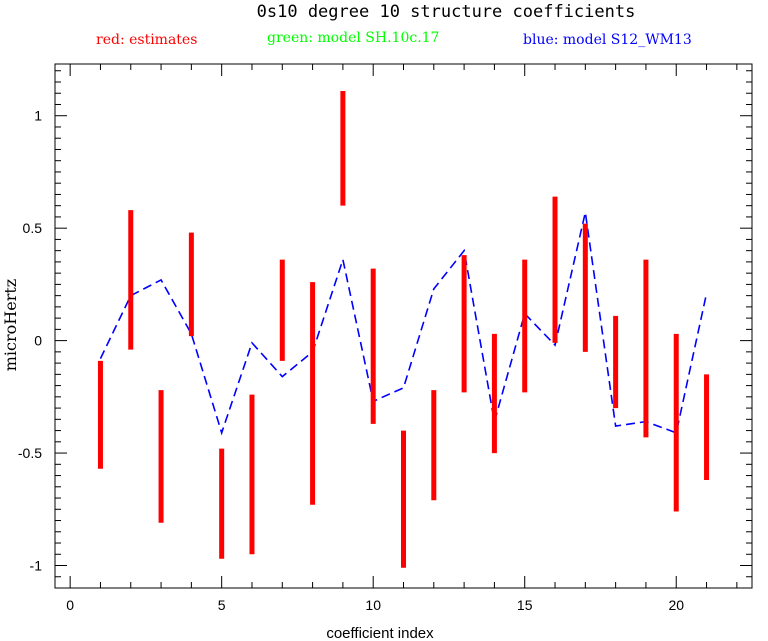 This screenshot has width=768, height=641. I want to click on chart-title: 0s10 degree 10 structure coefficients, so click(446, 12).